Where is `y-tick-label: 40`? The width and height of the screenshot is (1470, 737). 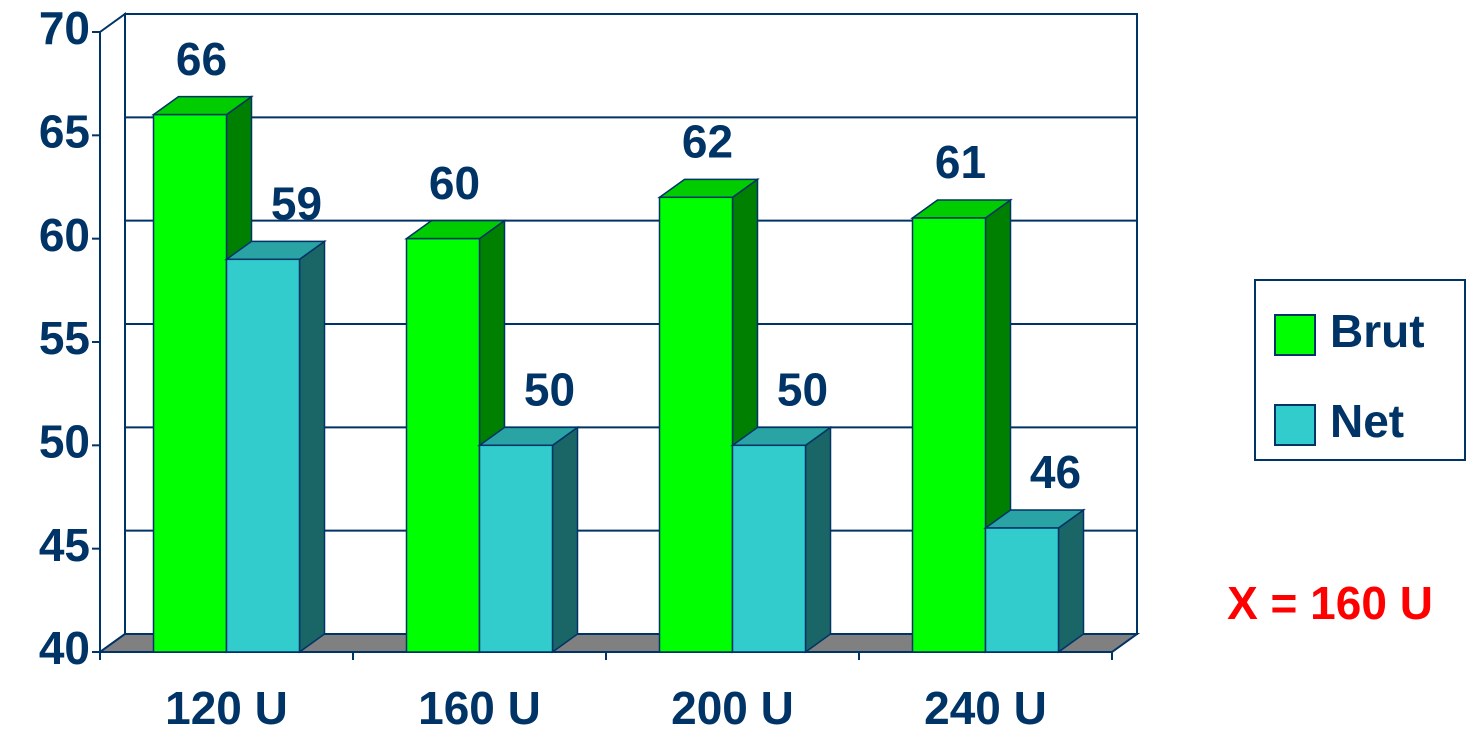 y-tick-label: 40 is located at coordinates (64, 648).